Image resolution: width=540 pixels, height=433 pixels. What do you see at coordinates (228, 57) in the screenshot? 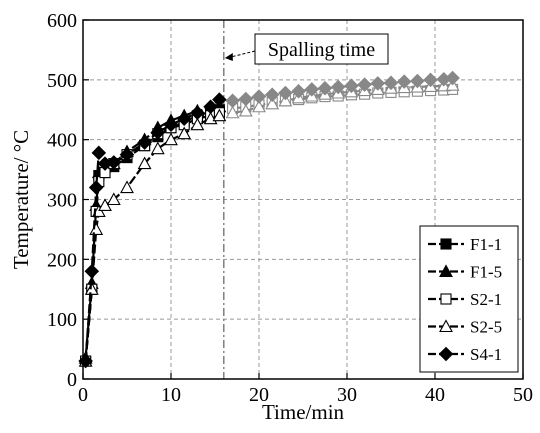
I see `annotation-arrowhead` at bounding box center [228, 57].